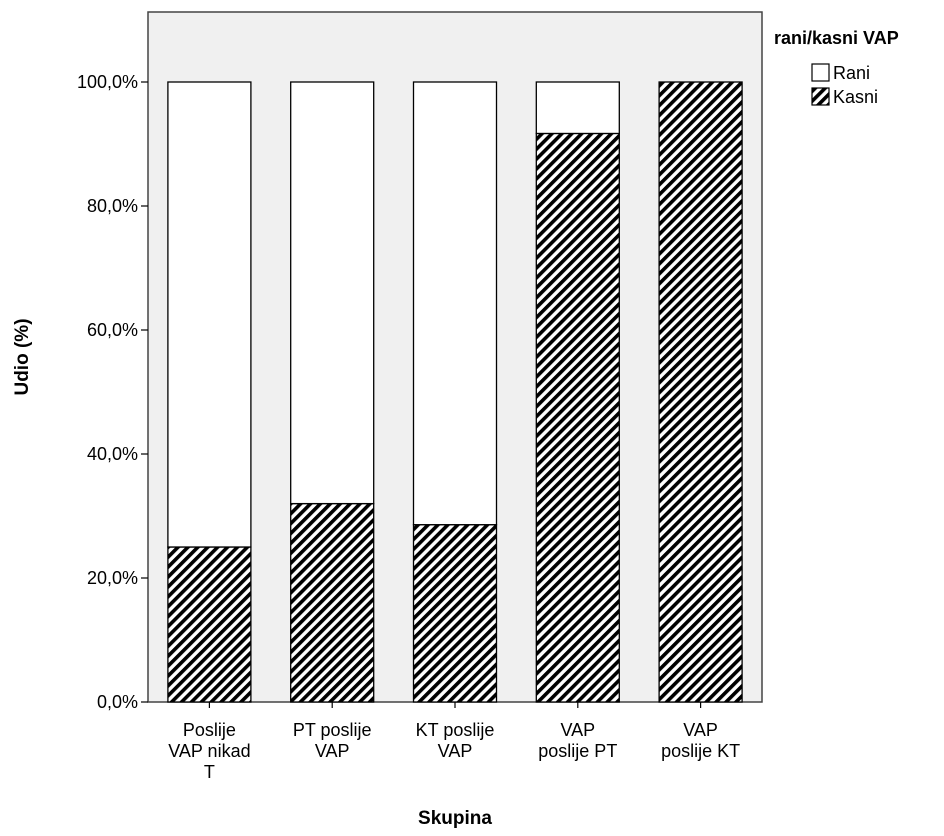 The height and width of the screenshot is (836, 944). What do you see at coordinates (855, 97) in the screenshot?
I see `legend-label-kasni: Kasni` at bounding box center [855, 97].